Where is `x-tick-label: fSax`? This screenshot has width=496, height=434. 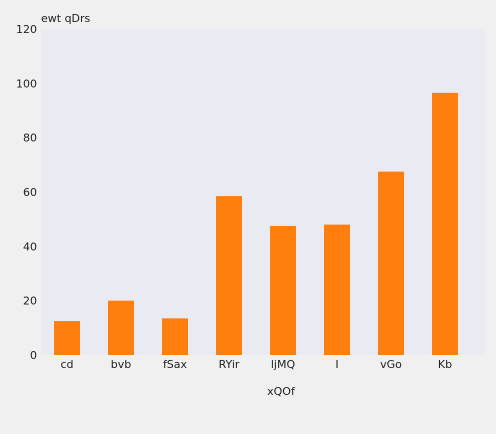
x-tick-label: fSax is located at coordinates (175, 364).